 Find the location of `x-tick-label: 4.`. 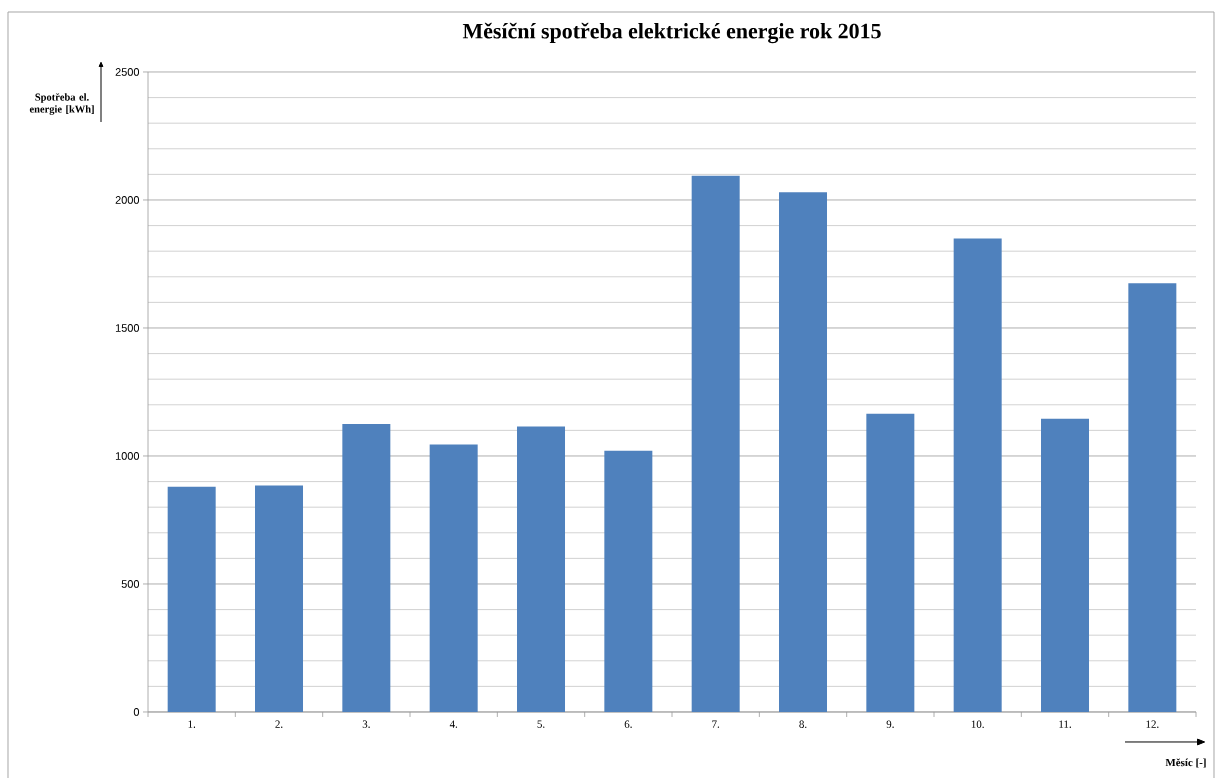

x-tick-label: 4. is located at coordinates (453, 724).